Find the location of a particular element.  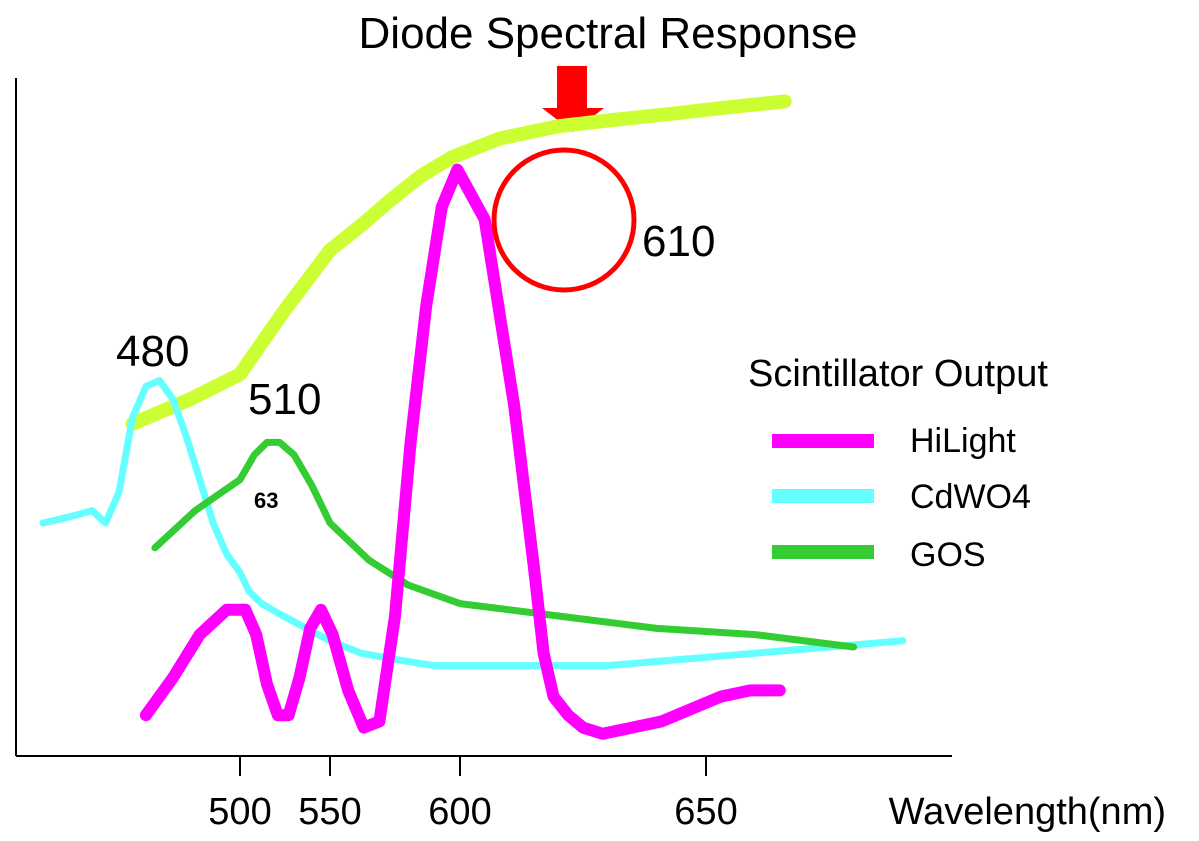

legend-label-hilight: HiLight is located at coordinates (963, 441).